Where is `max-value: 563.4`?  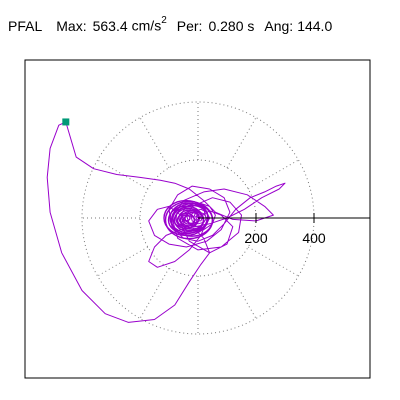 max-value: 563.4 is located at coordinates (110, 25).